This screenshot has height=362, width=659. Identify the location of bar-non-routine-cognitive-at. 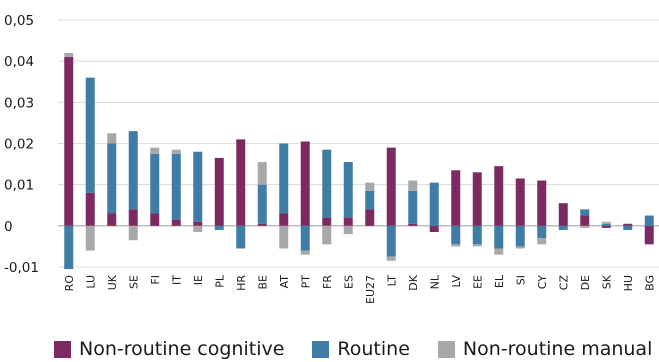
(284, 219).